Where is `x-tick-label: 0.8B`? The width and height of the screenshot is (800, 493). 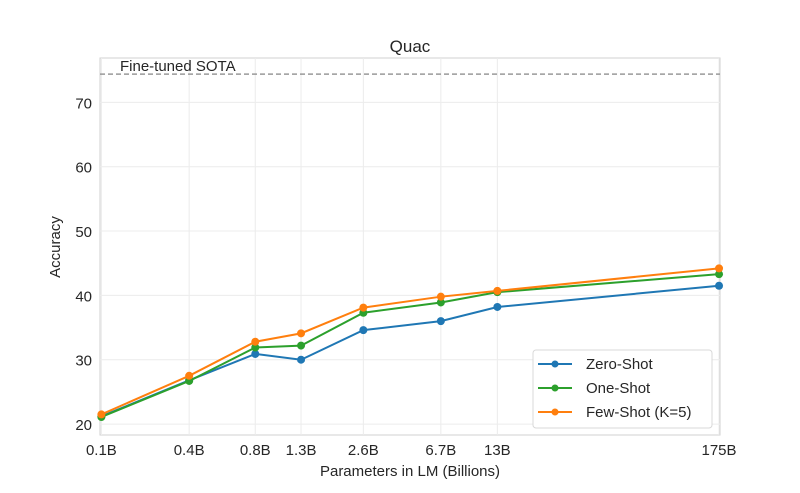
x-tick-label: 0.8B is located at coordinates (255, 450).